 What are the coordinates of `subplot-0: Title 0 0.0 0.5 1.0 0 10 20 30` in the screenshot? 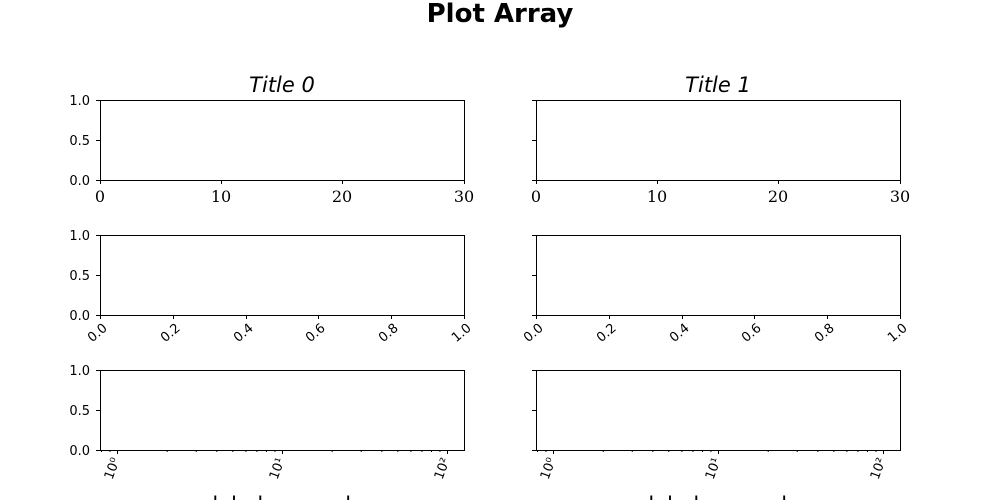 It's located at (271, 139).